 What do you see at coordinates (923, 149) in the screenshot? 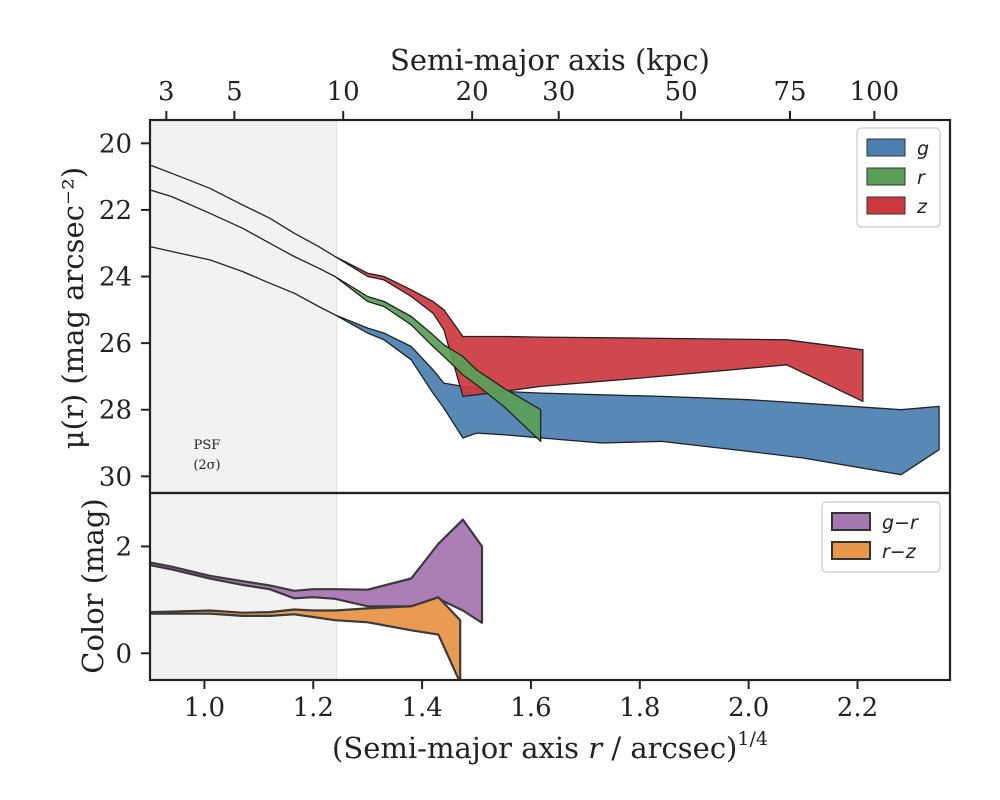
I see `legend-label-g: g` at bounding box center [923, 149].